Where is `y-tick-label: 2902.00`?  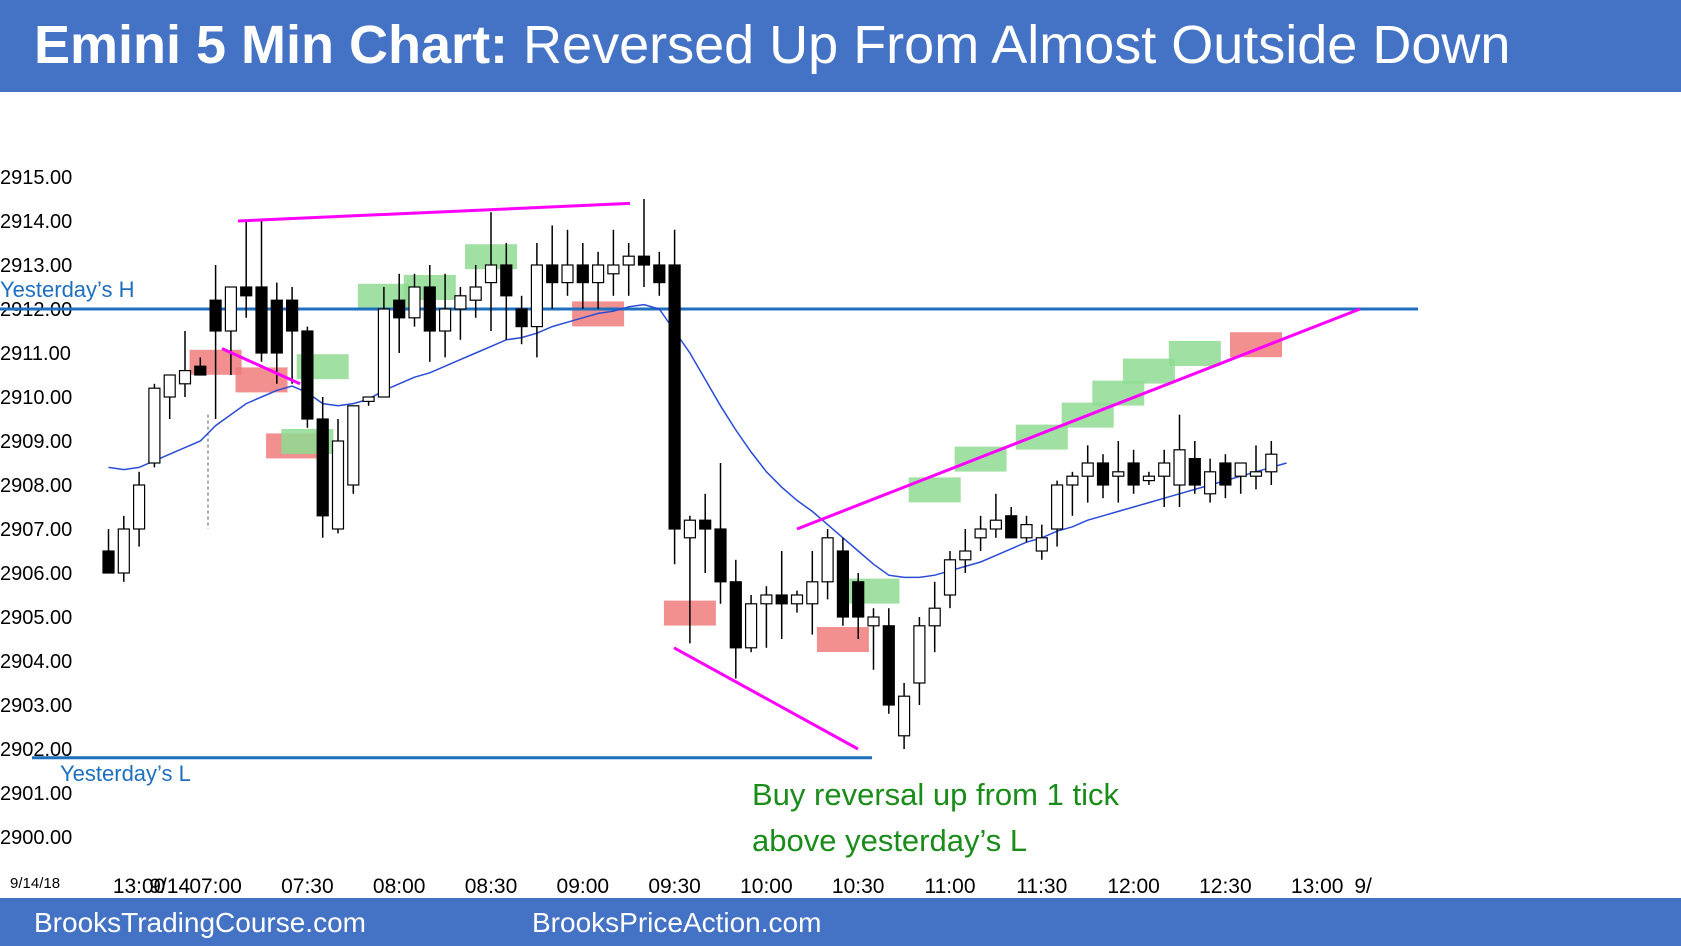 y-tick-label: 2902.00 is located at coordinates (36, 750).